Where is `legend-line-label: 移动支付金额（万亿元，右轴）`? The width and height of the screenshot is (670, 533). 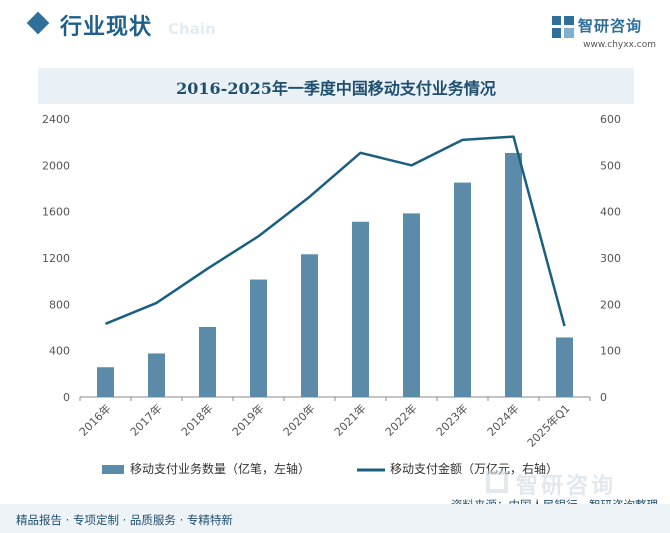
legend-line-label: 移动支付金额（万亿元，右轴） is located at coordinates (474, 468).